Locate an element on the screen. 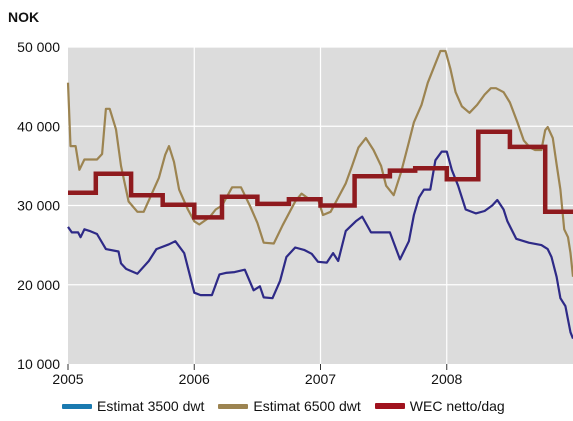 The width and height of the screenshot is (573, 421). legend-item-estimat-3500: Estimat 3500 dwt is located at coordinates (133, 406).